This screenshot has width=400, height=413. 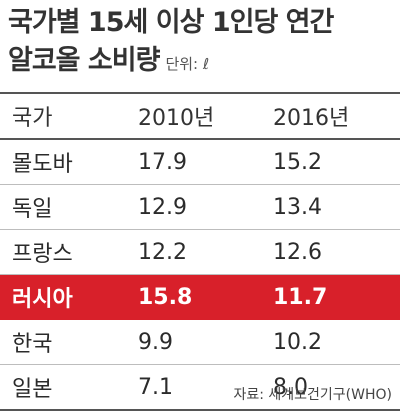 I want to click on country-cell: 러시아, so click(x=42, y=299).